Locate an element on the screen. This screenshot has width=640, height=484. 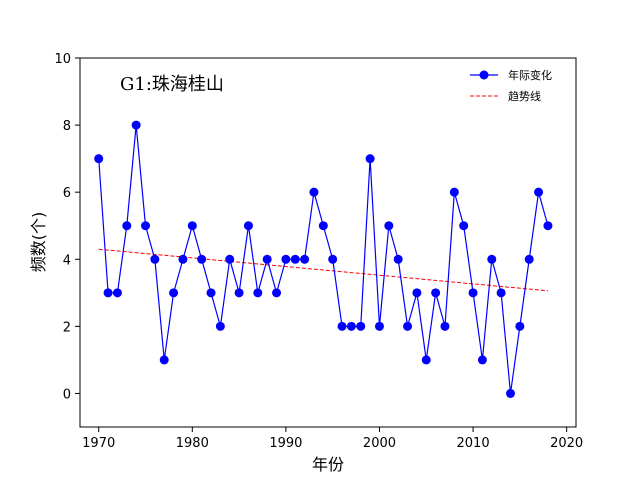
x-tick-label: 2010 is located at coordinates (473, 443).